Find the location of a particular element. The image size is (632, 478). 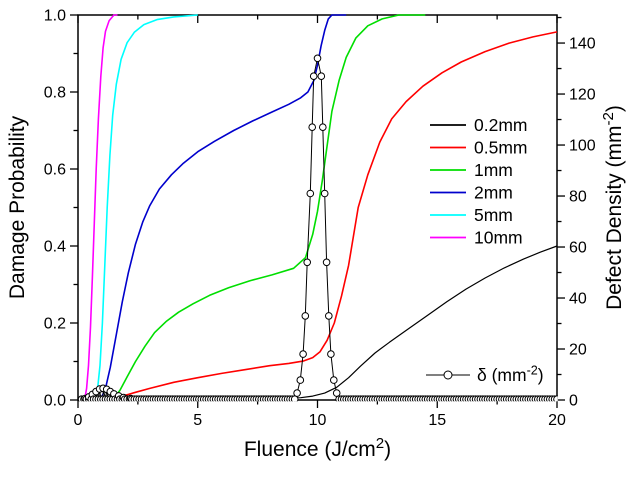

x-tick-label: 10 is located at coordinates (318, 420).